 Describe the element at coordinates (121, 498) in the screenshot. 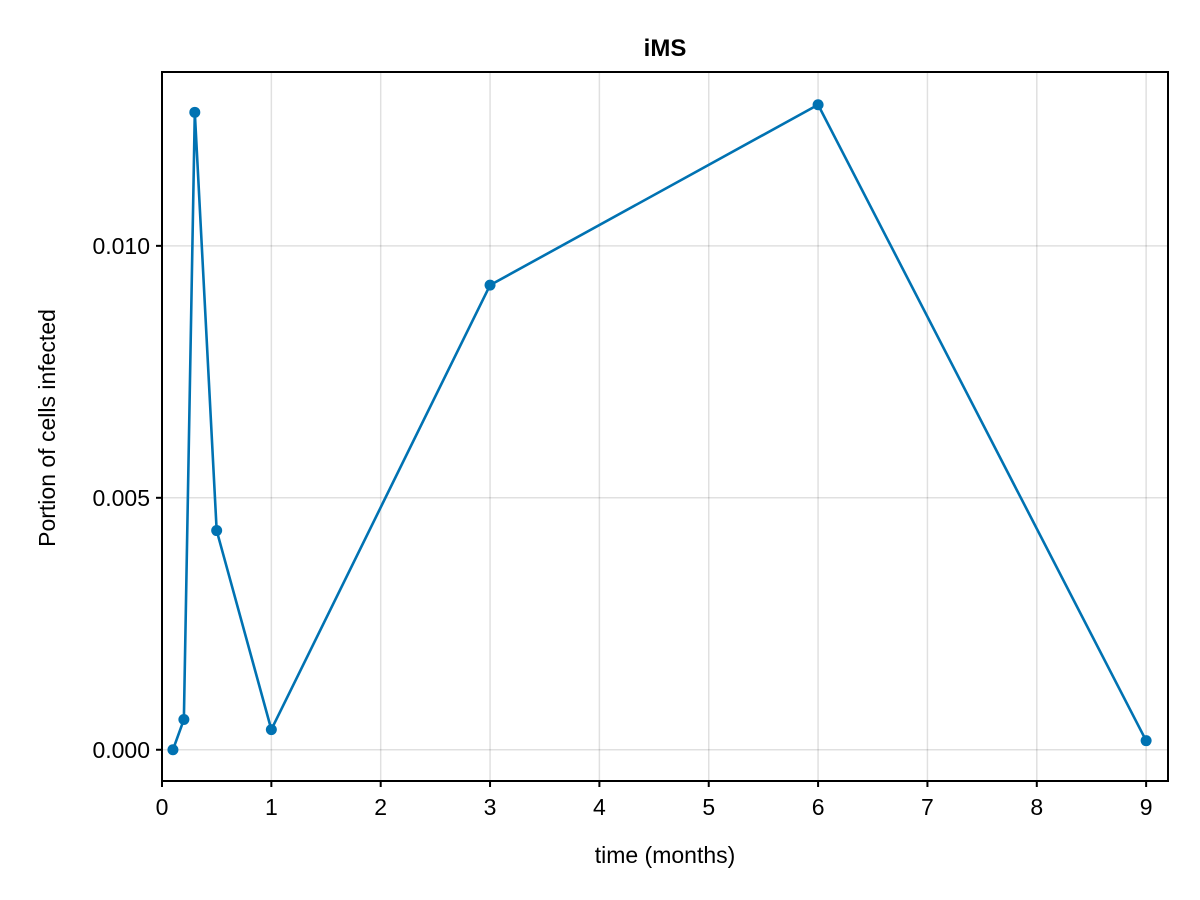

I see `y-tick-label: 0.005` at that location.